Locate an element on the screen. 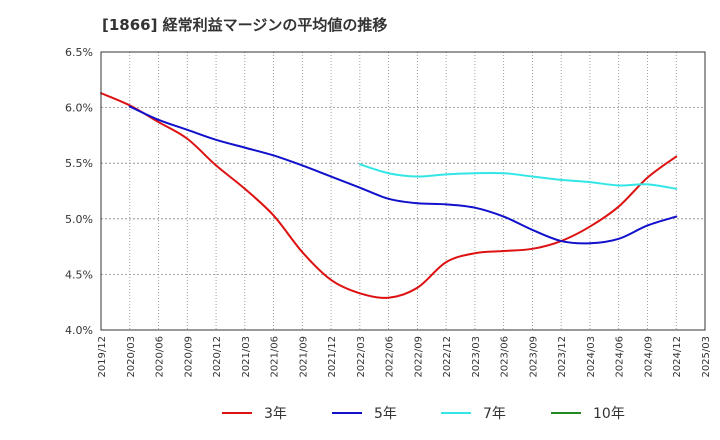 The width and height of the screenshot is (720, 440). y-tick-label: 4.0% is located at coordinates (79, 330).